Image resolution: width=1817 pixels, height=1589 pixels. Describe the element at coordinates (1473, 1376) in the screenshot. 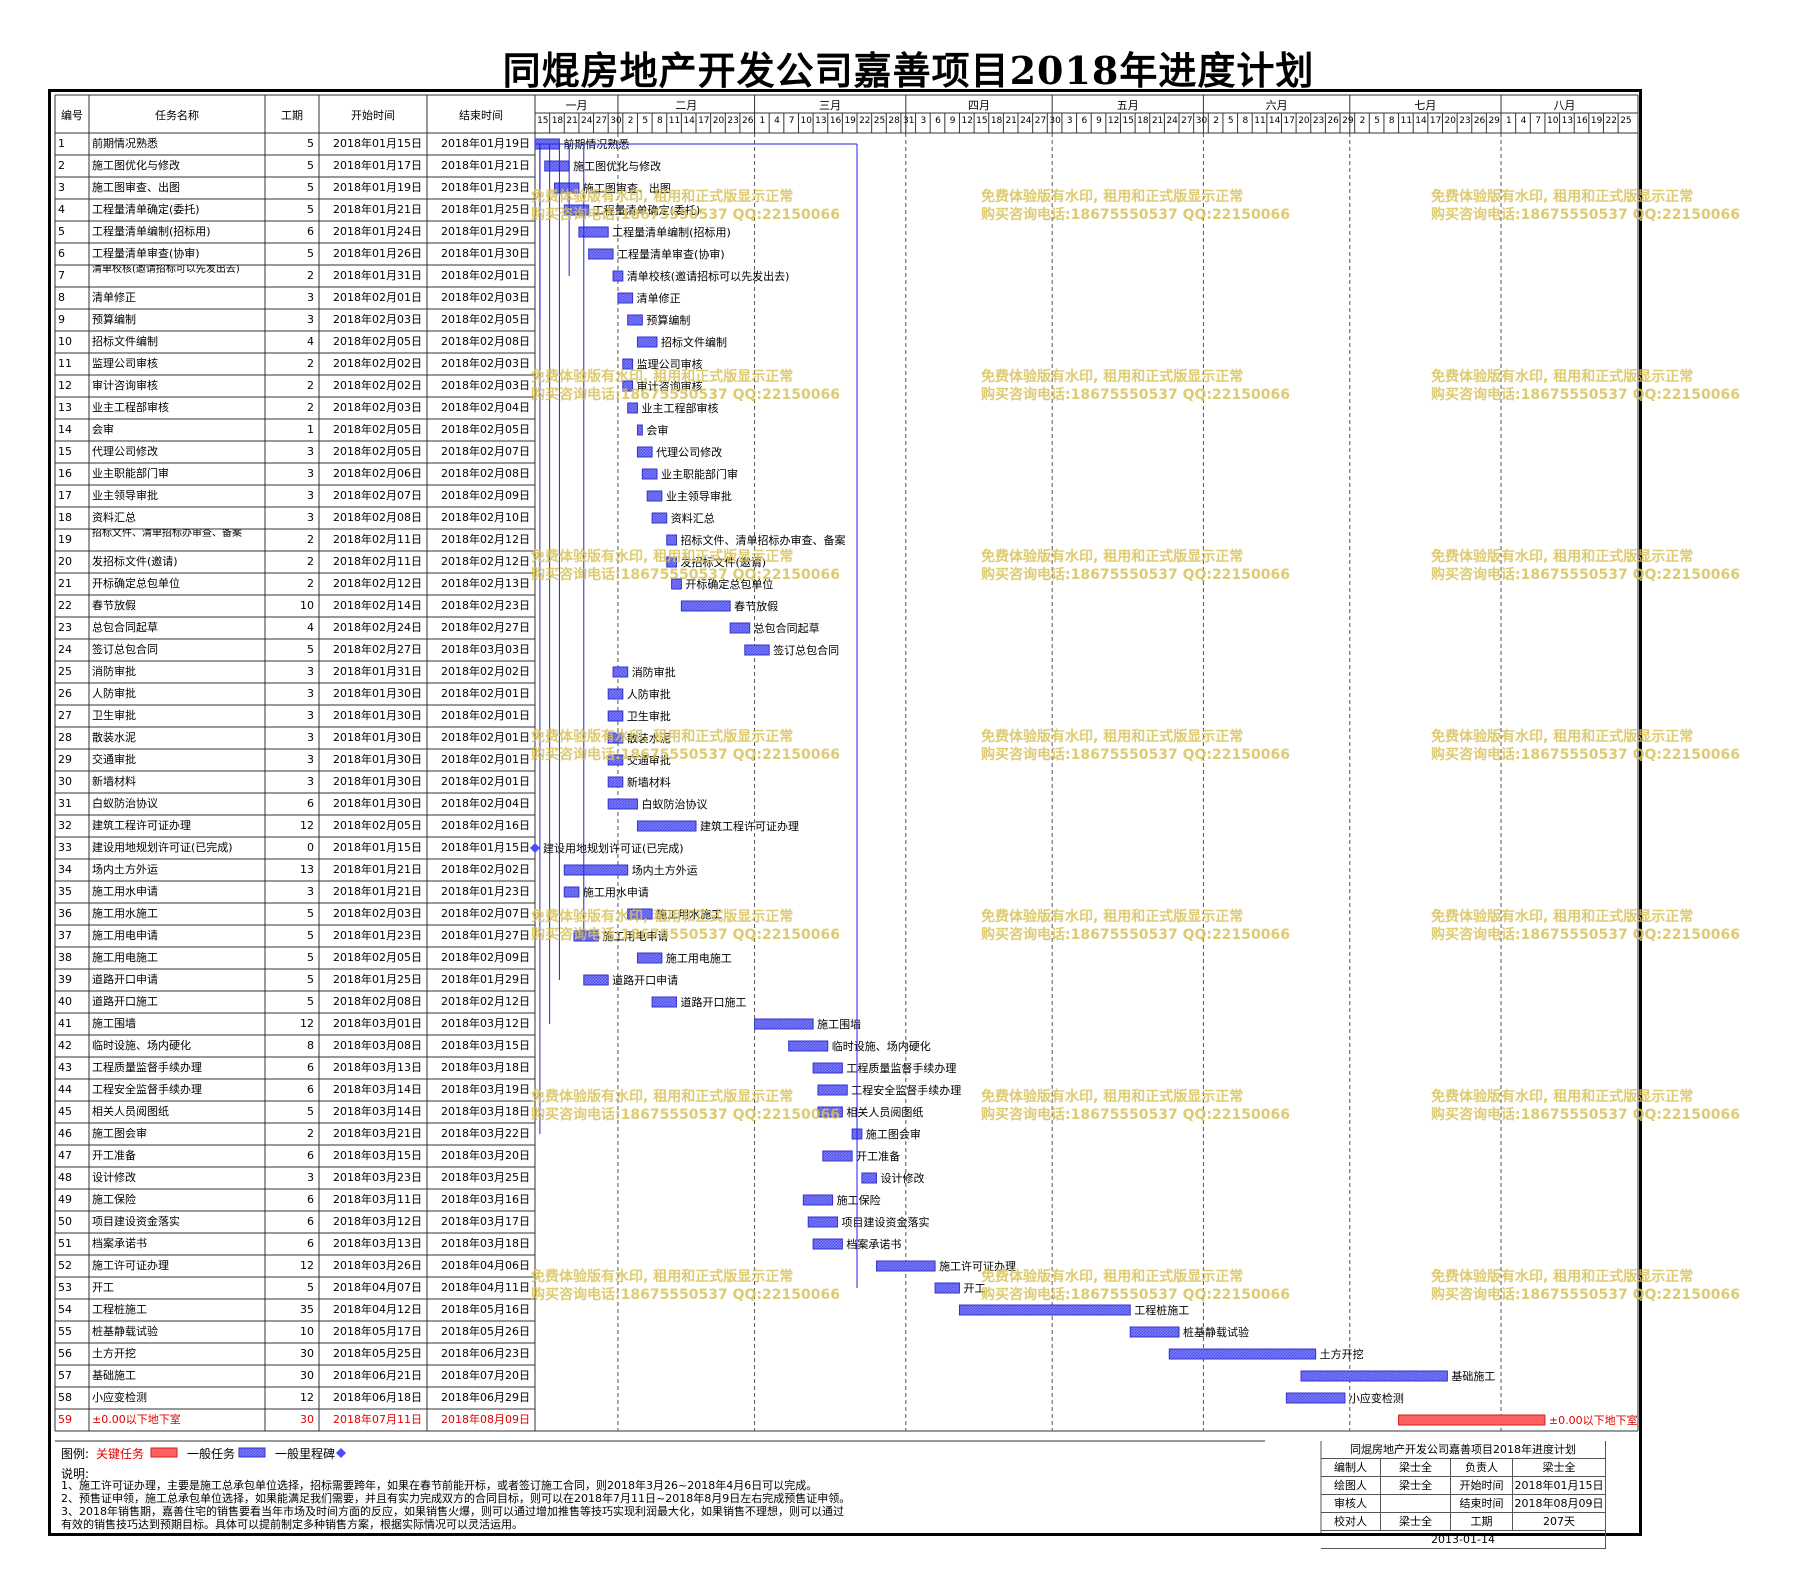

I see `bar-label: 基础施工` at that location.